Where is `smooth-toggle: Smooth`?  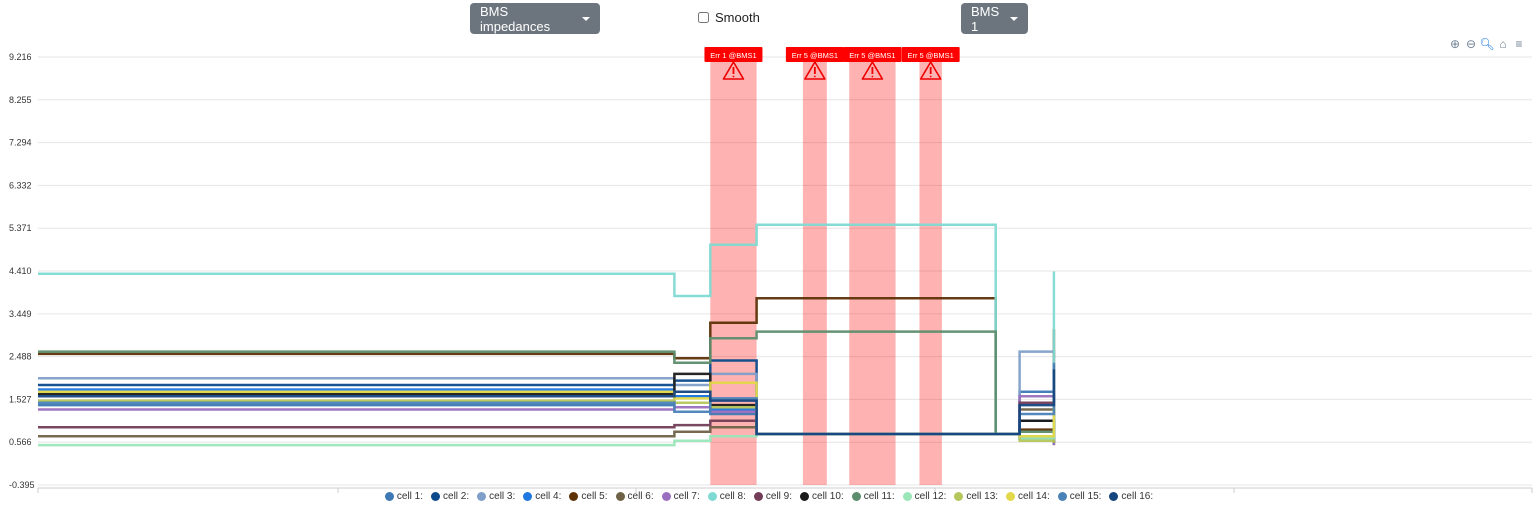 smooth-toggle: Smooth is located at coordinates (729, 17).